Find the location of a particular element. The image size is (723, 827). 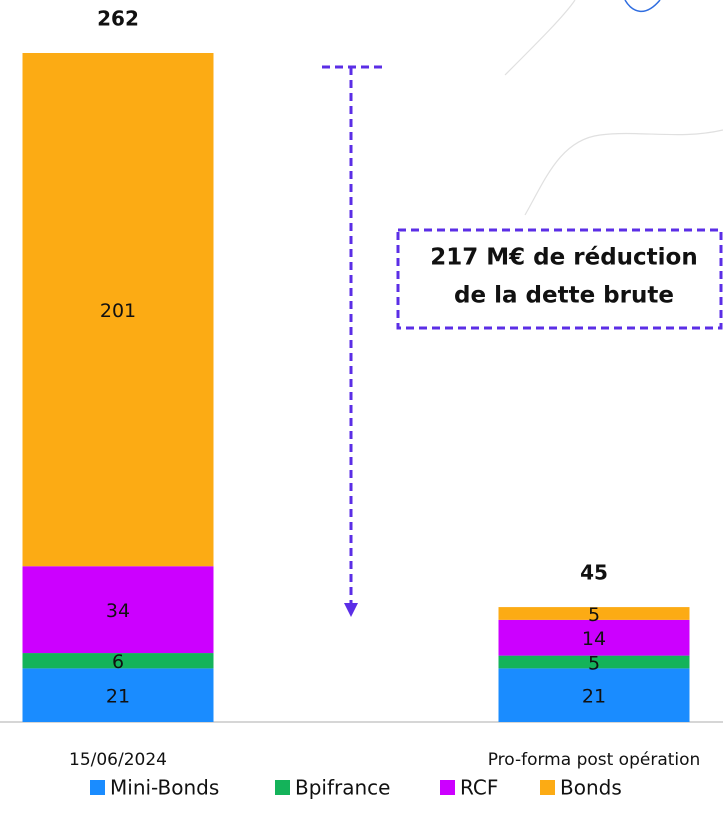

data-label: 201 is located at coordinates (118, 311).